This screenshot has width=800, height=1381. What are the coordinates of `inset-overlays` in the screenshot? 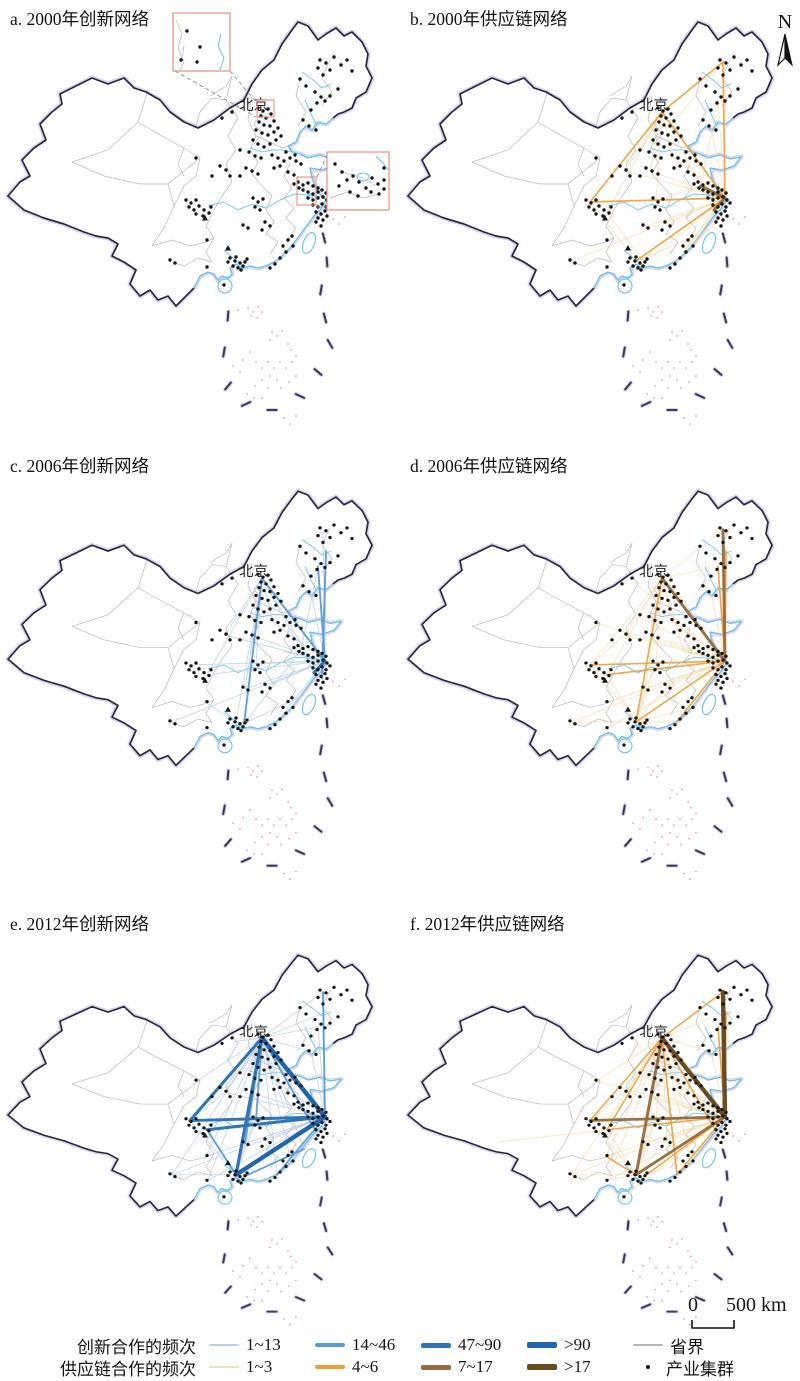 It's located at (281, 111).